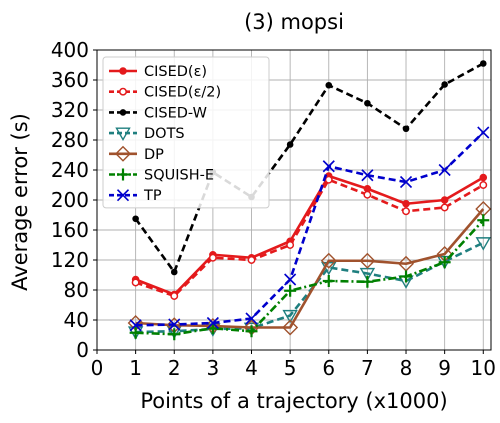 This screenshot has width=500, height=423. What do you see at coordinates (165, 93) in the screenshot?
I see `legend-item: CISED(ε/2)` at bounding box center [165, 93].